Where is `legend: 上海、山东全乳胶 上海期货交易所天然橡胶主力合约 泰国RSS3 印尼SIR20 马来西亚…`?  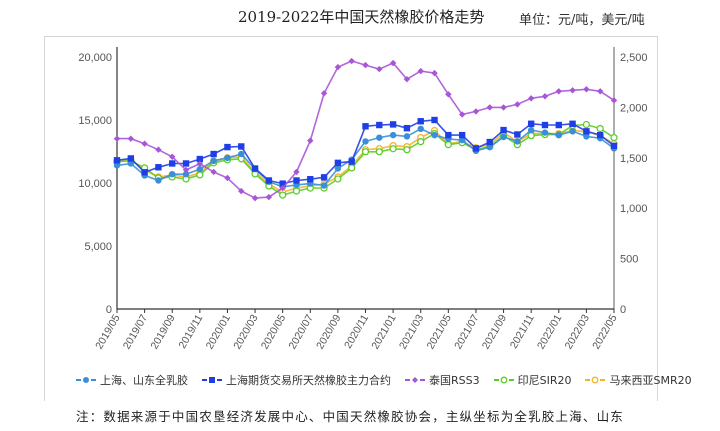 legend: 上海、山东全乳胶 上海期货交易所天然橡胶主力合约 泰国RSS3 印尼SIR20 马来西亚… is located at coordinates (391, 380).